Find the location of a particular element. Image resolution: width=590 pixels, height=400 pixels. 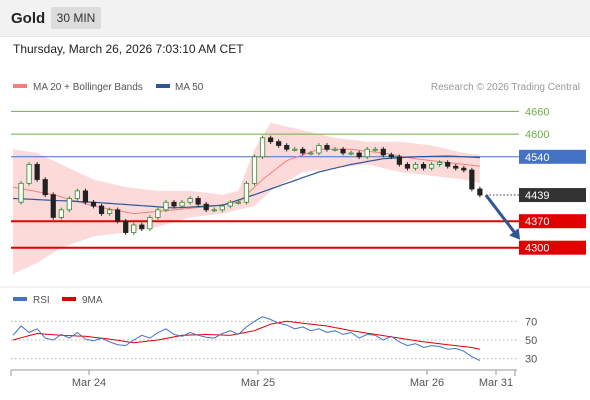

x-tick-label: Mar 31 is located at coordinates (496, 383).